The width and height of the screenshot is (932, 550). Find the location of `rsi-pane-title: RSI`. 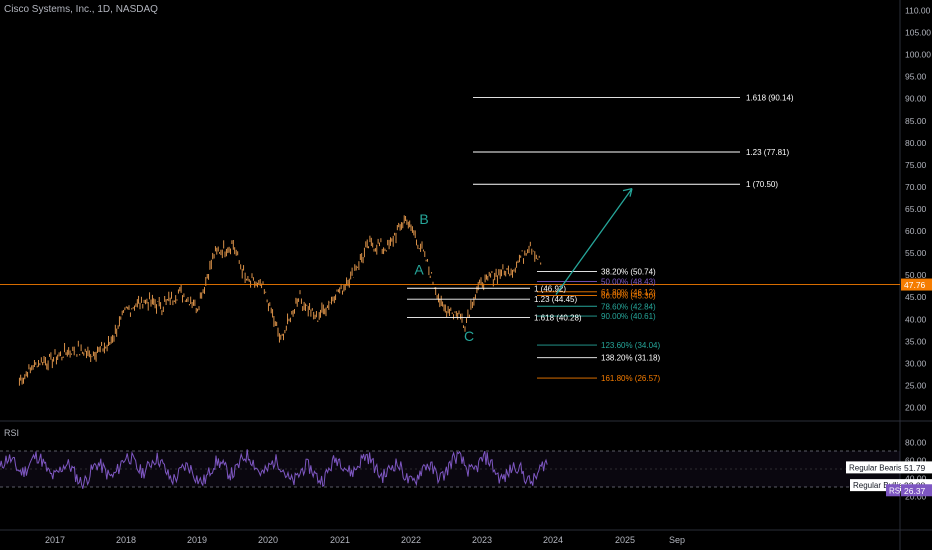

rsi-pane-title: RSI is located at coordinates (12, 433).